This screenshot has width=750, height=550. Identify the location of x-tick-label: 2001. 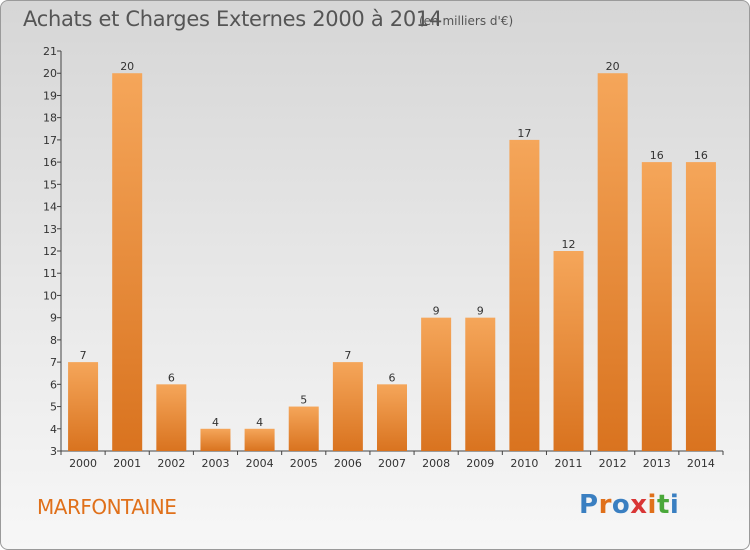
(127, 463).